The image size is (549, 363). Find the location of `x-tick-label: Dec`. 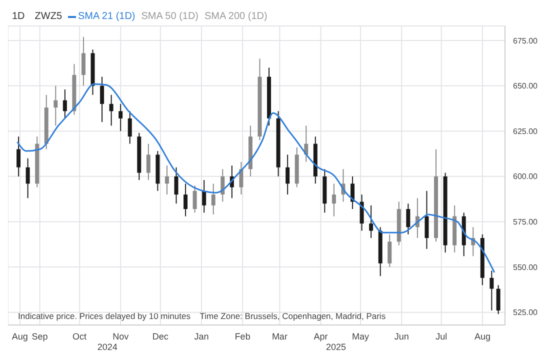

x-tick-label: Dec is located at coordinates (160, 336).